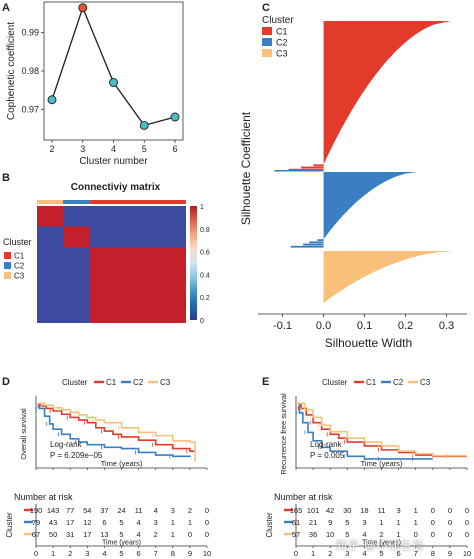 Image resolution: width=474 pixels, height=559 pixels. I want to click on panelA-ylabel: Cophenetic coefficient, so click(11, 71).